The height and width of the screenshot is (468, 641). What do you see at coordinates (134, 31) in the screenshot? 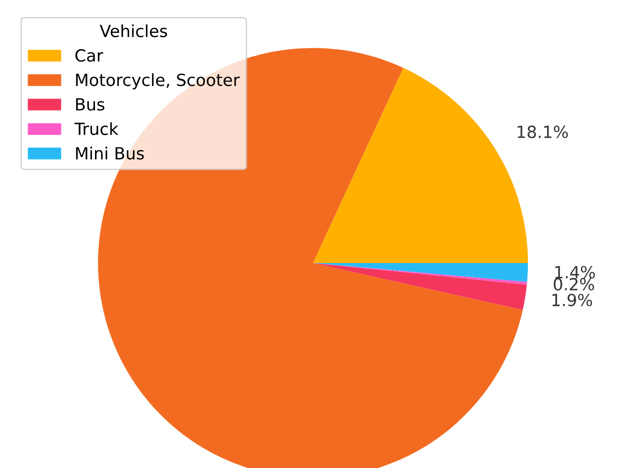
I see `legend-title: Vehicles` at bounding box center [134, 31].